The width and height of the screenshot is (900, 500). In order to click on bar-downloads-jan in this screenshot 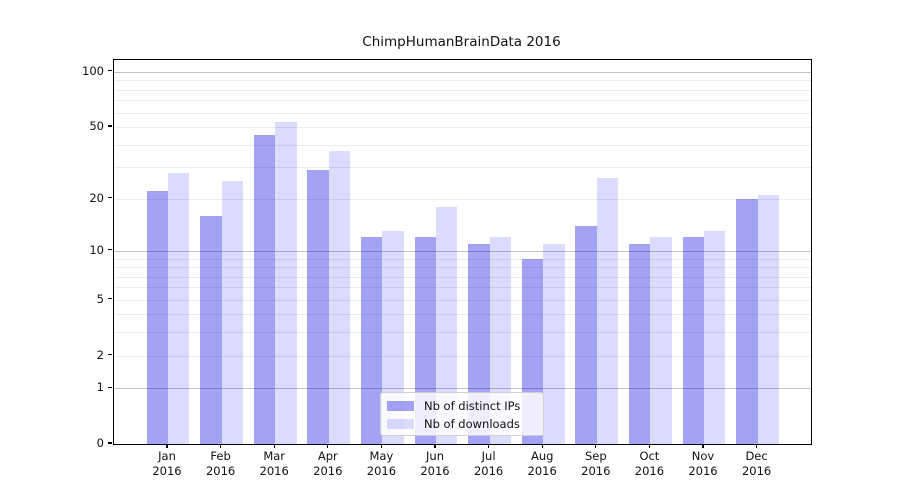, I will do `click(179, 308)`.